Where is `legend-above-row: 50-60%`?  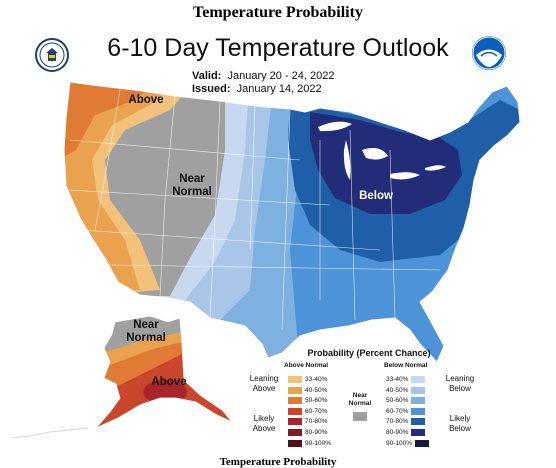 legend-above-row: 50-60% is located at coordinates (307, 400).